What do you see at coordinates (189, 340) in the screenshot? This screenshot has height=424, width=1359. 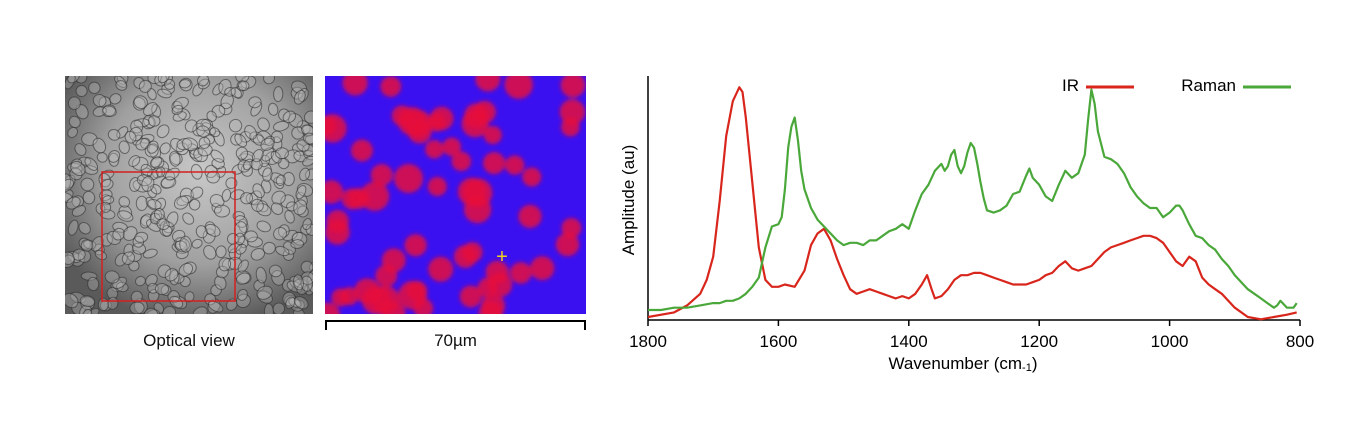 I see `optical-view-caption: Optical view` at bounding box center [189, 340].